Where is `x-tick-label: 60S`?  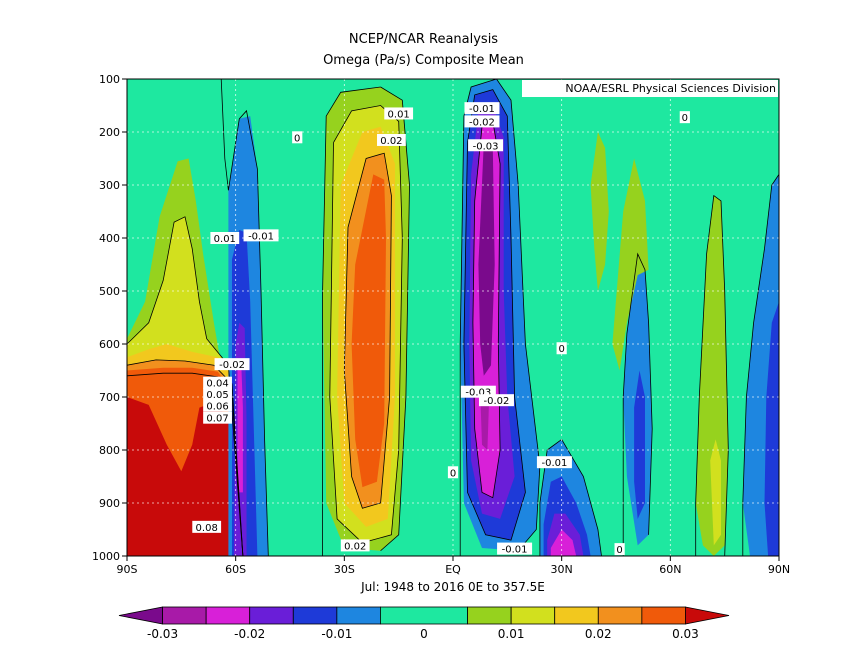
x-tick-label: 60S is located at coordinates (235, 569).